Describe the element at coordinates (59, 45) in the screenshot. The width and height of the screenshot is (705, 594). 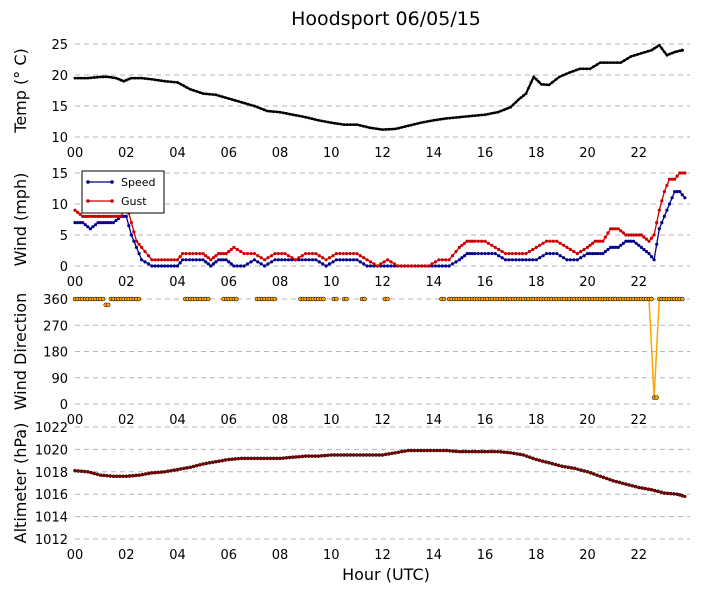
I see `y-tick-label: 25` at that location.